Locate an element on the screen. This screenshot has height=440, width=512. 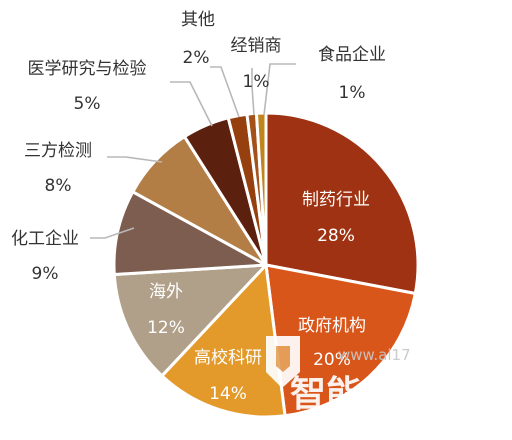
leader-line-distributor is located at coordinates (253, 92).